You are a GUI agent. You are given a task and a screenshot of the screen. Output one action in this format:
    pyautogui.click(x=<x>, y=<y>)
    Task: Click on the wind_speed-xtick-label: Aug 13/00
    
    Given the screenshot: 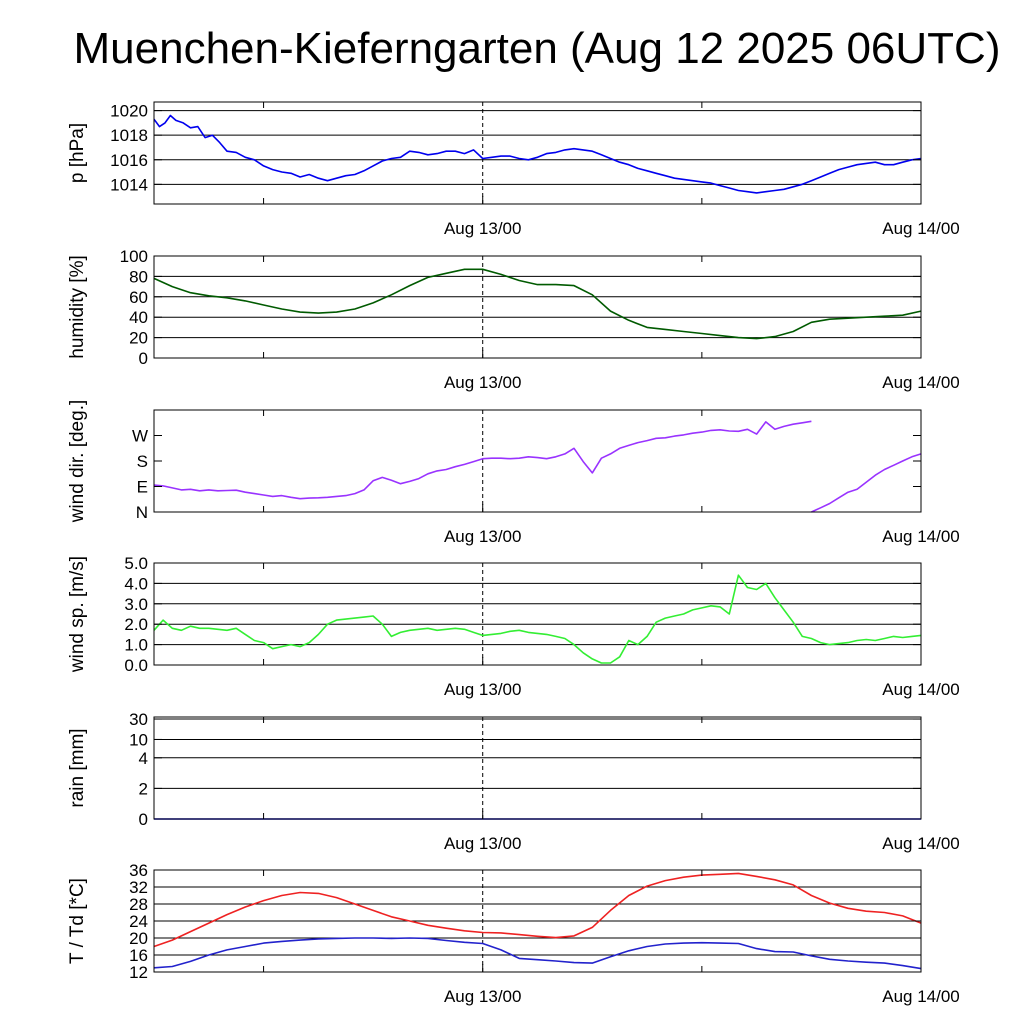 What is the action you would take?
    pyautogui.click(x=483, y=689)
    